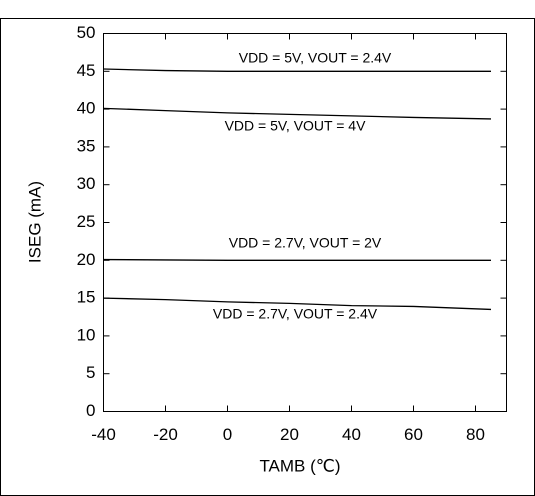  I want to click on y-tick-label: 45, so click(86, 70).